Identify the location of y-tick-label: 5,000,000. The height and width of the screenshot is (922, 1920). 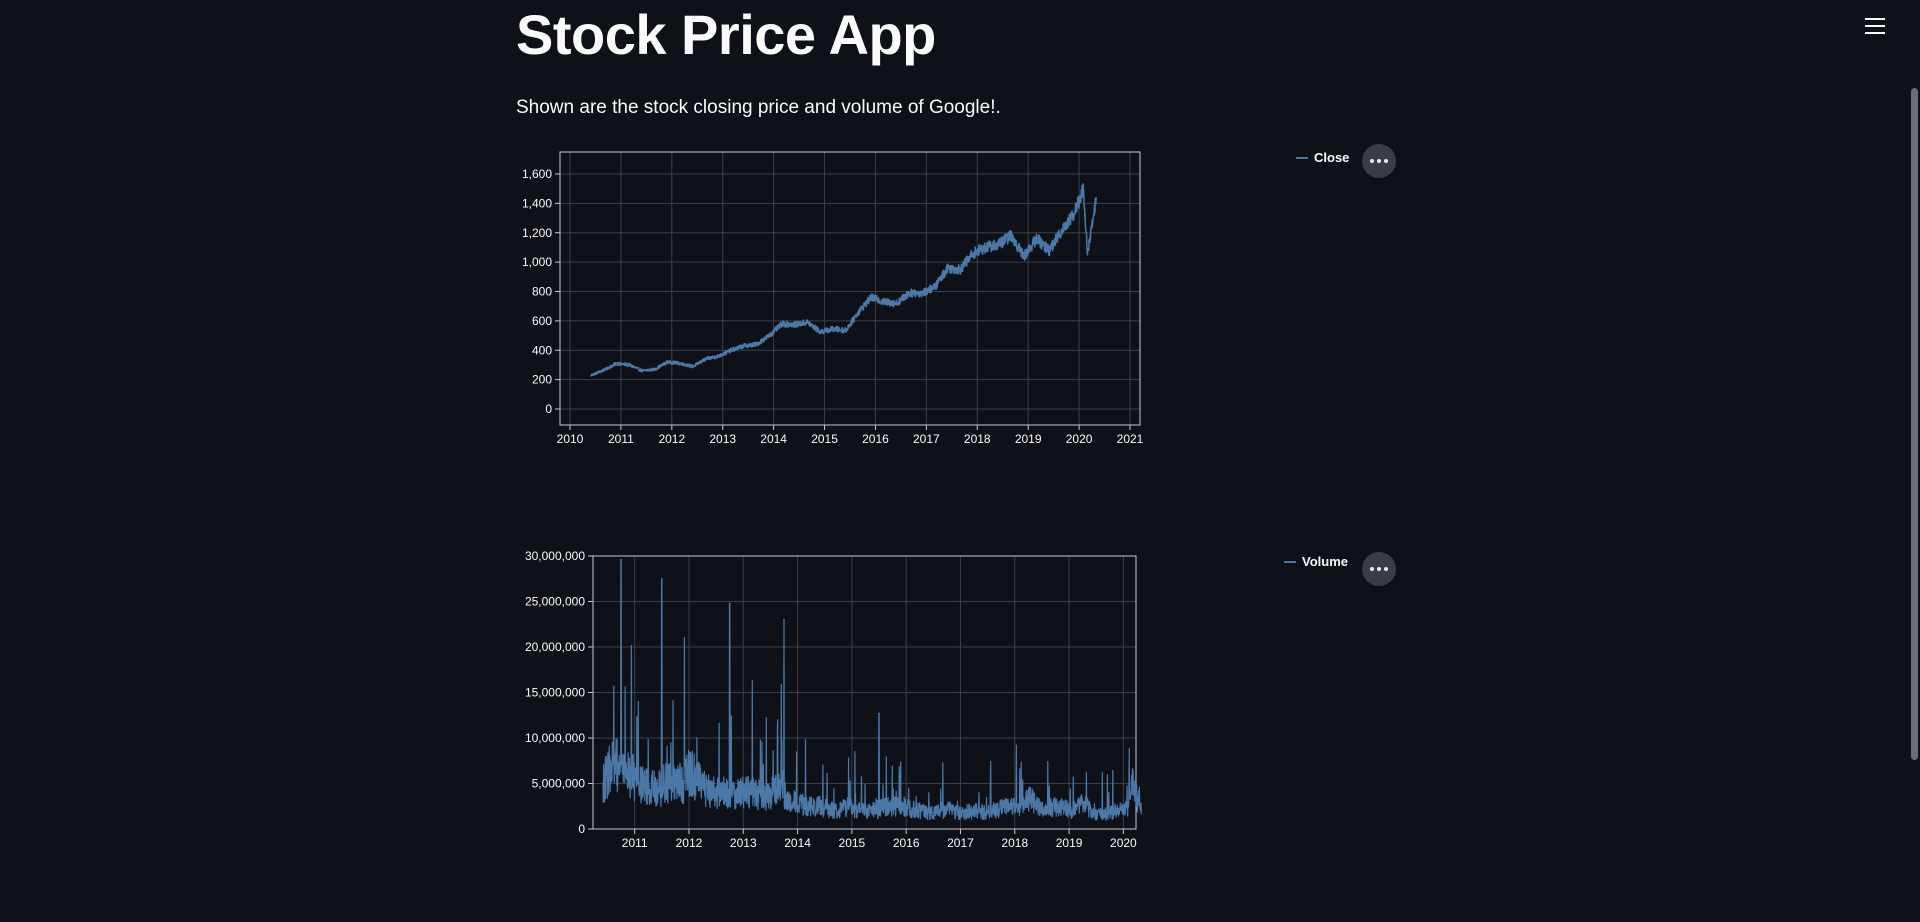
(559, 784).